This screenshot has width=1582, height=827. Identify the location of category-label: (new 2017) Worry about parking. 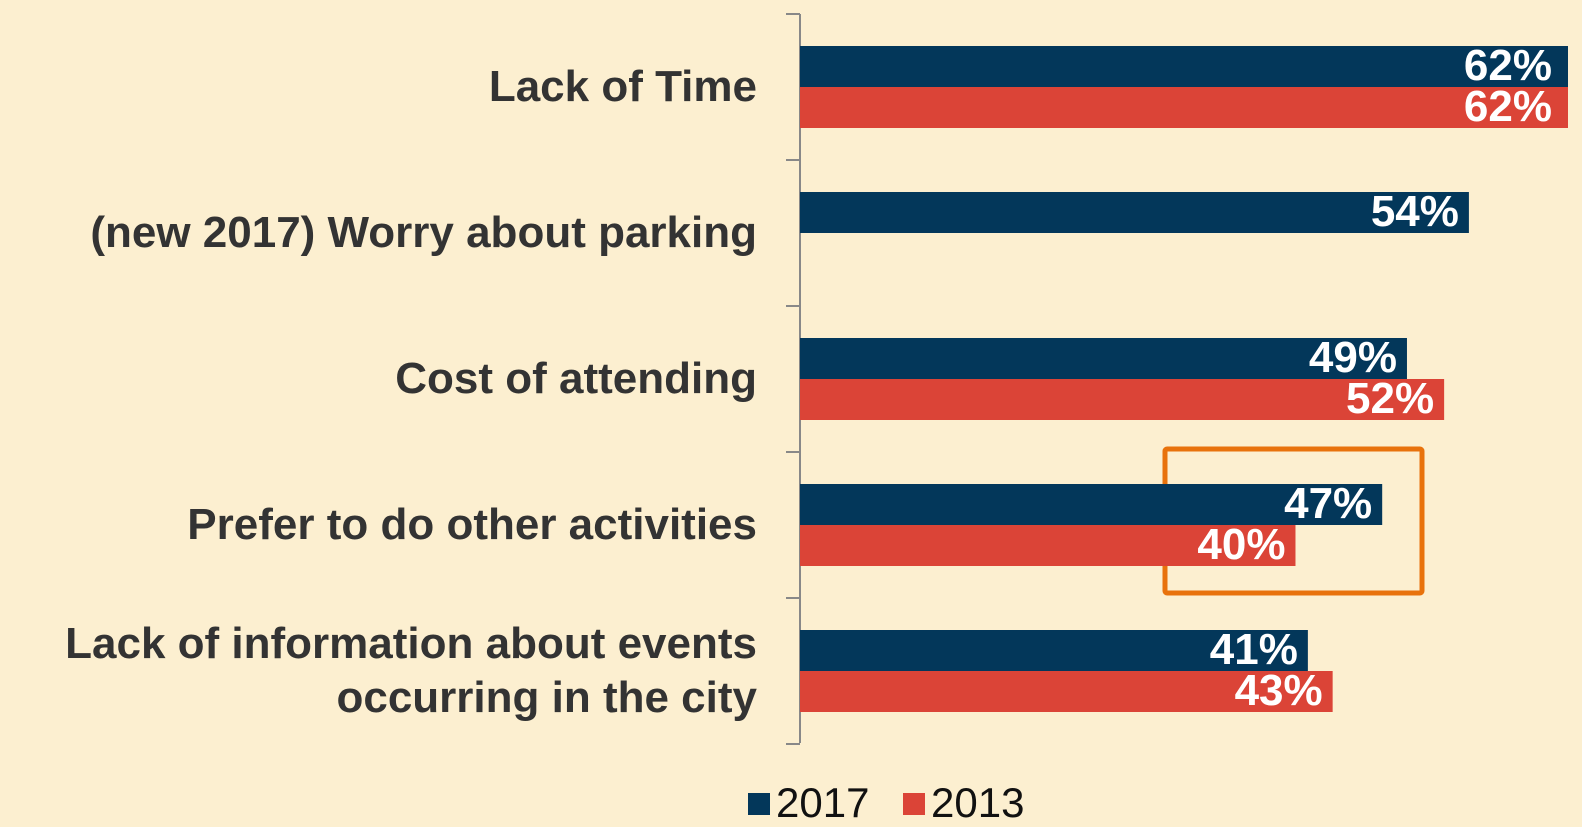
(423, 232).